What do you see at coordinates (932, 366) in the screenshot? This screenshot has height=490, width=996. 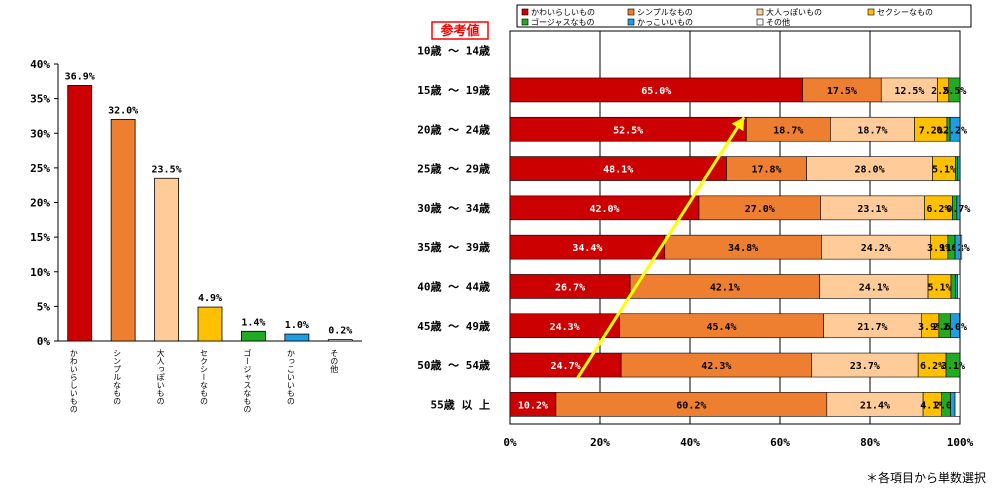 I see `segment-label: 6.2%` at bounding box center [932, 366].